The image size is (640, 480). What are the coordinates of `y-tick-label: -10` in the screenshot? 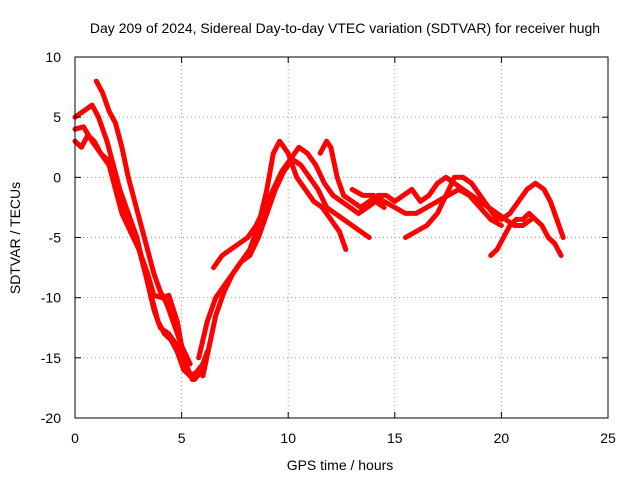 It's located at (51, 298).